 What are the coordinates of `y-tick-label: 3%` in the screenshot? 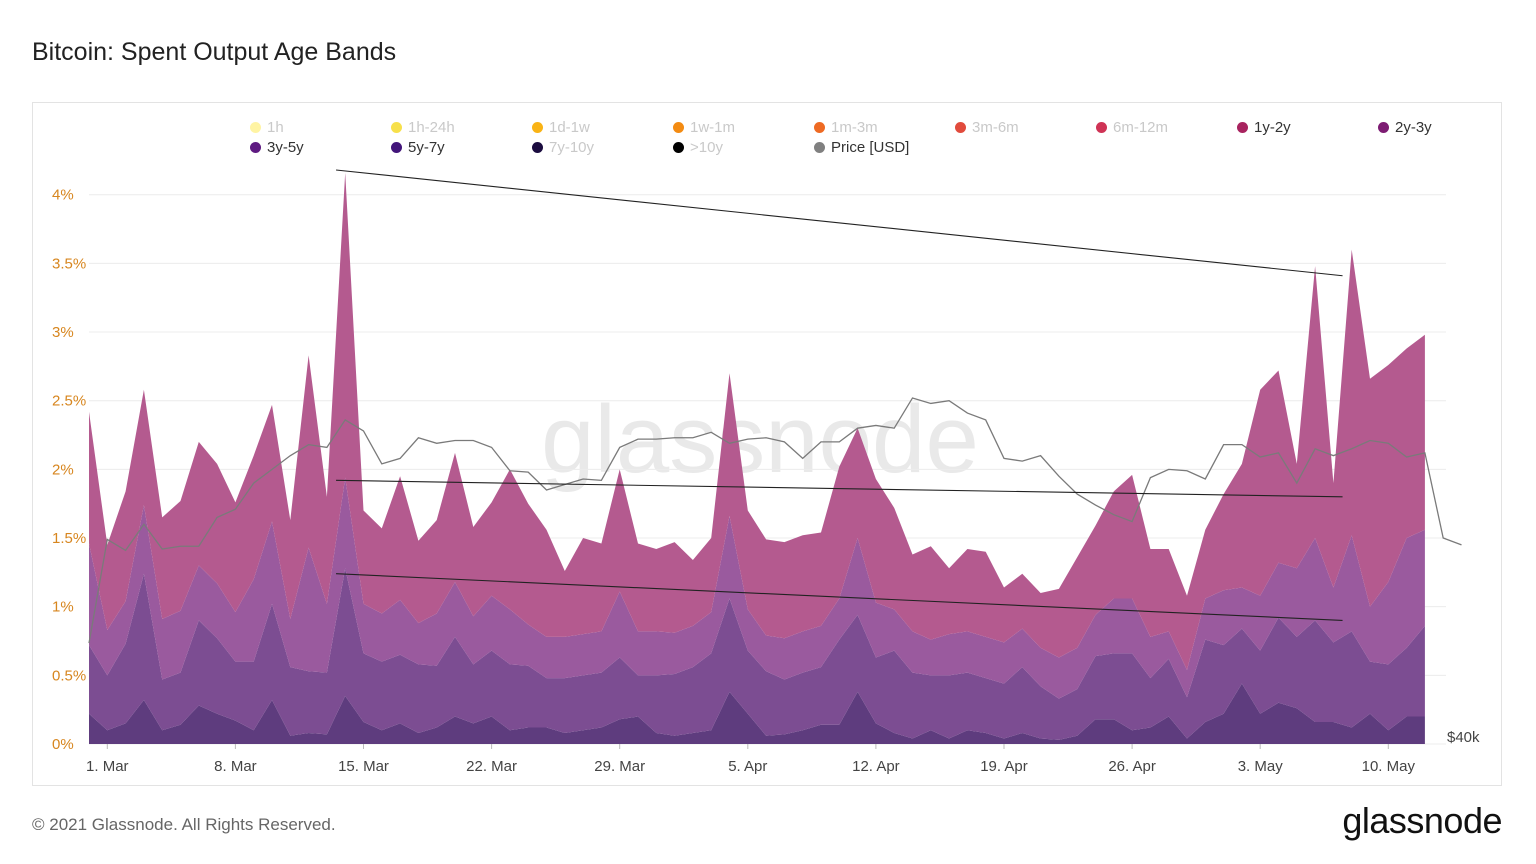 It's located at (63, 332).